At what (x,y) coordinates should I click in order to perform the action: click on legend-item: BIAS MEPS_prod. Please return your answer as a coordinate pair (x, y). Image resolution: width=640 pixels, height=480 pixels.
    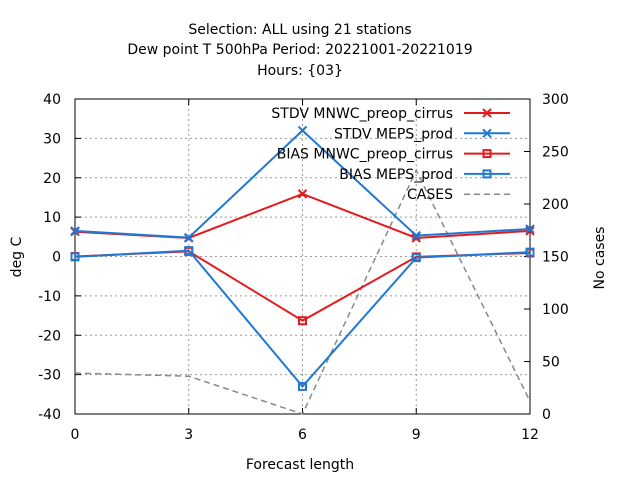
    Looking at the image, I should click on (424, 175).